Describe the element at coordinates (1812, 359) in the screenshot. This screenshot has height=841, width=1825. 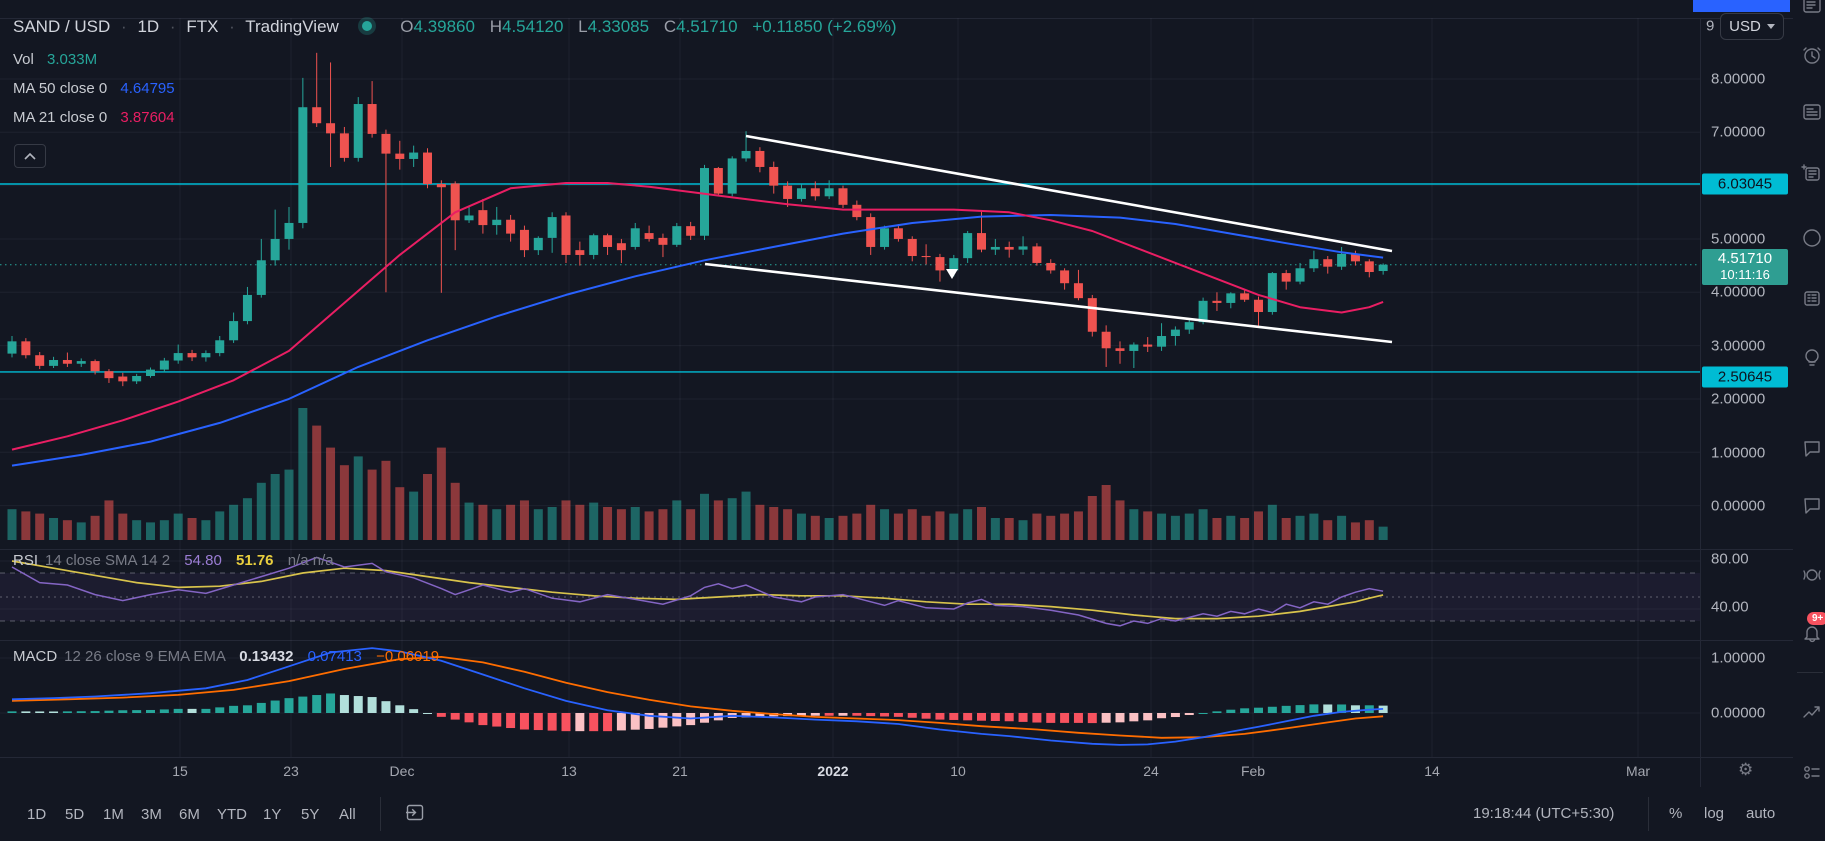
I see `ideas-icon` at that location.